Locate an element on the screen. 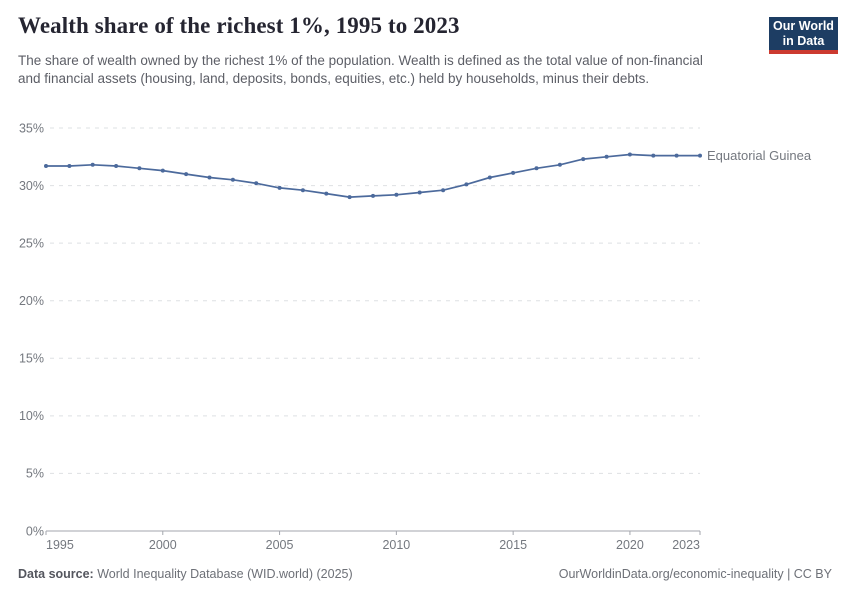 The height and width of the screenshot is (600, 850). x-tick-label: 2005 is located at coordinates (280, 545).